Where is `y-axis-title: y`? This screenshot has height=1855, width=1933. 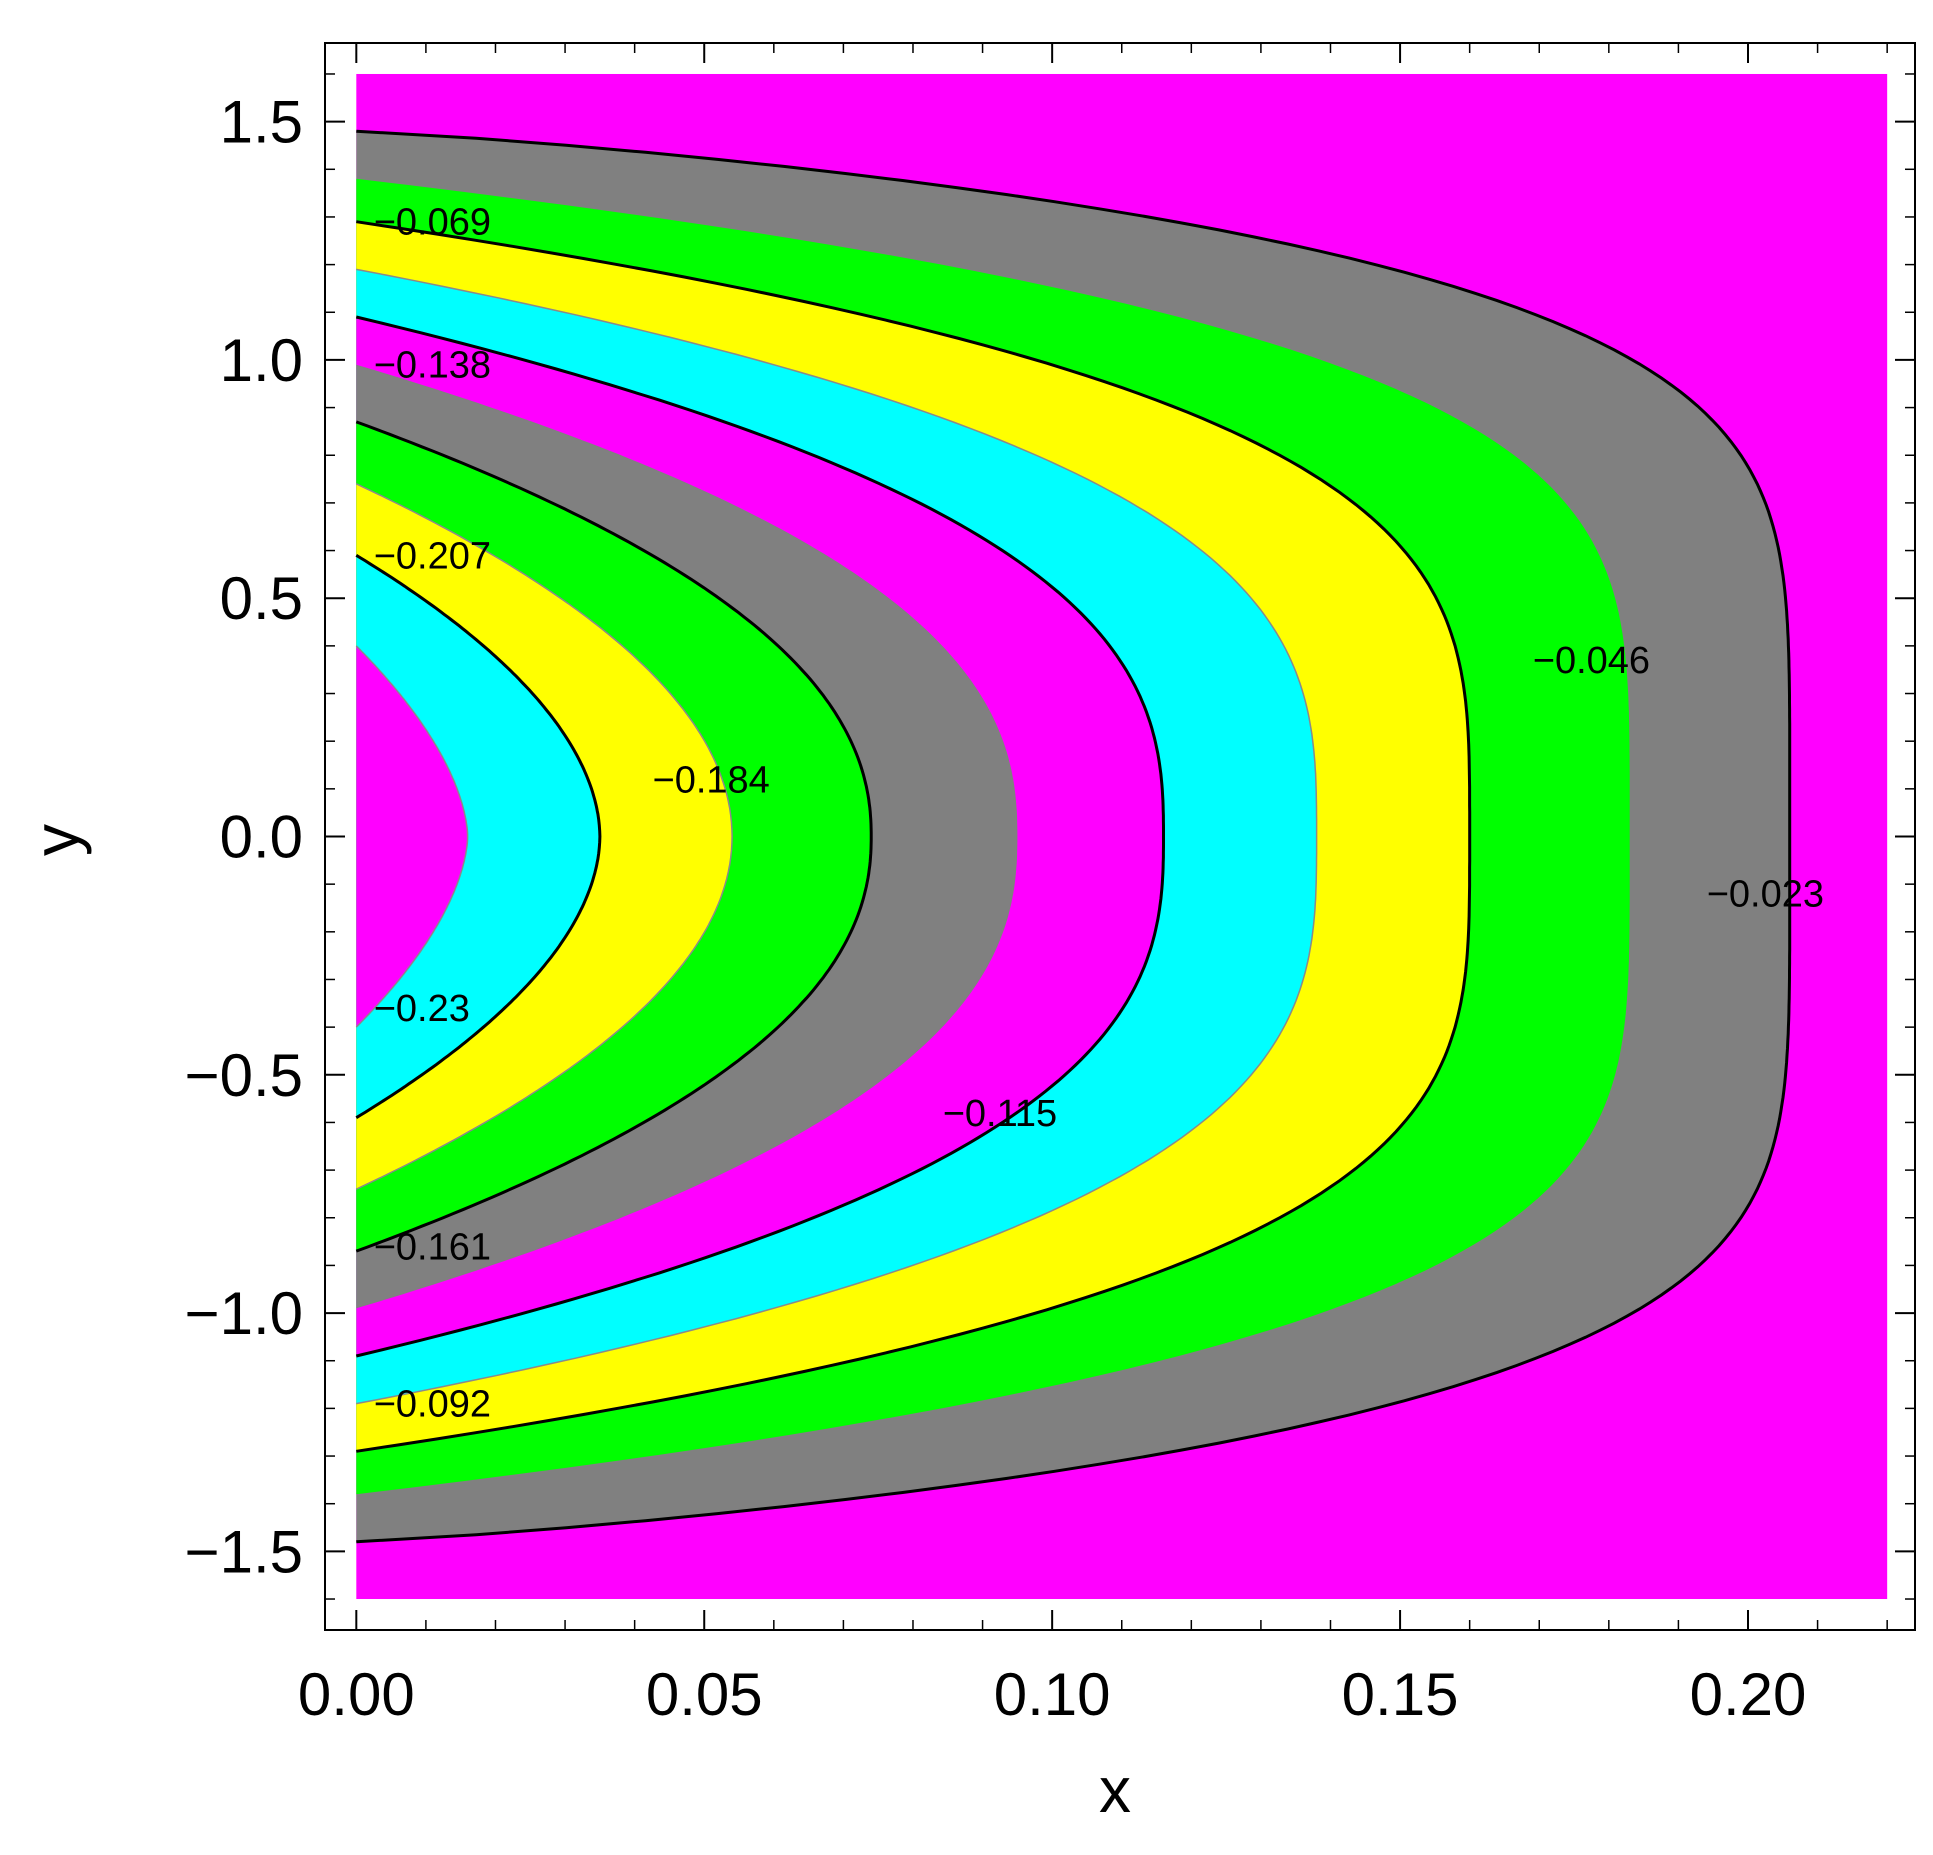
y-axis-title: y is located at coordinates (56, 840).